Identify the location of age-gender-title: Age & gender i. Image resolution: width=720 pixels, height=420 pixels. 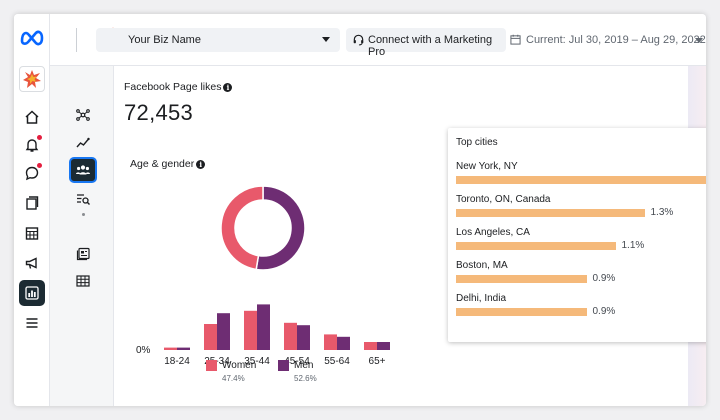
(168, 164).